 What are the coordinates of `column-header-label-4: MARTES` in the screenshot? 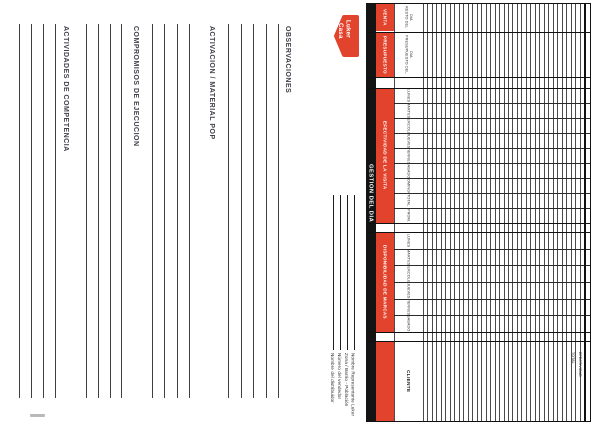 It's located at (408, 110).